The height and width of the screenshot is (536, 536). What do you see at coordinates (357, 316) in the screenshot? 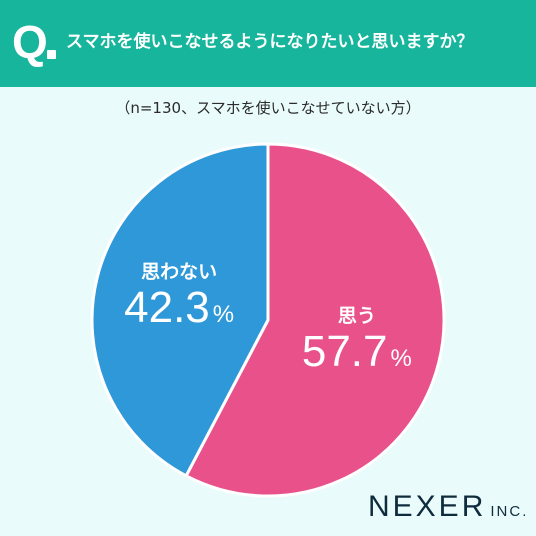
I see `slice-label-0: 思う` at bounding box center [357, 316].